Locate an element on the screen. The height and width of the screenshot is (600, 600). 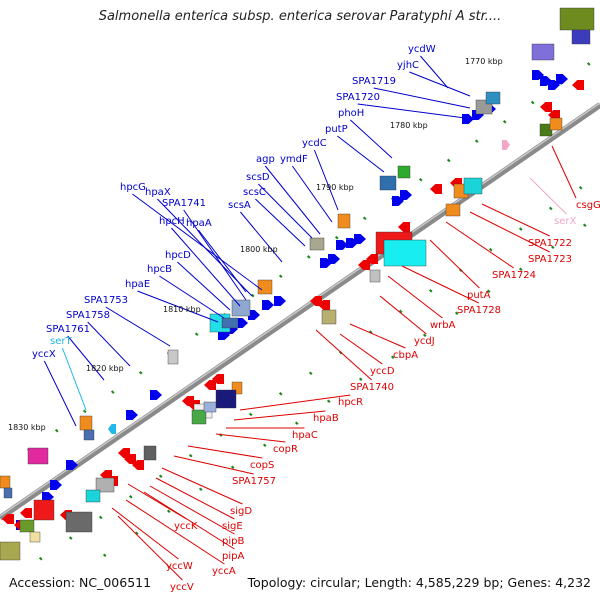
leader-line-hpcr is located at coordinates (295, 402).